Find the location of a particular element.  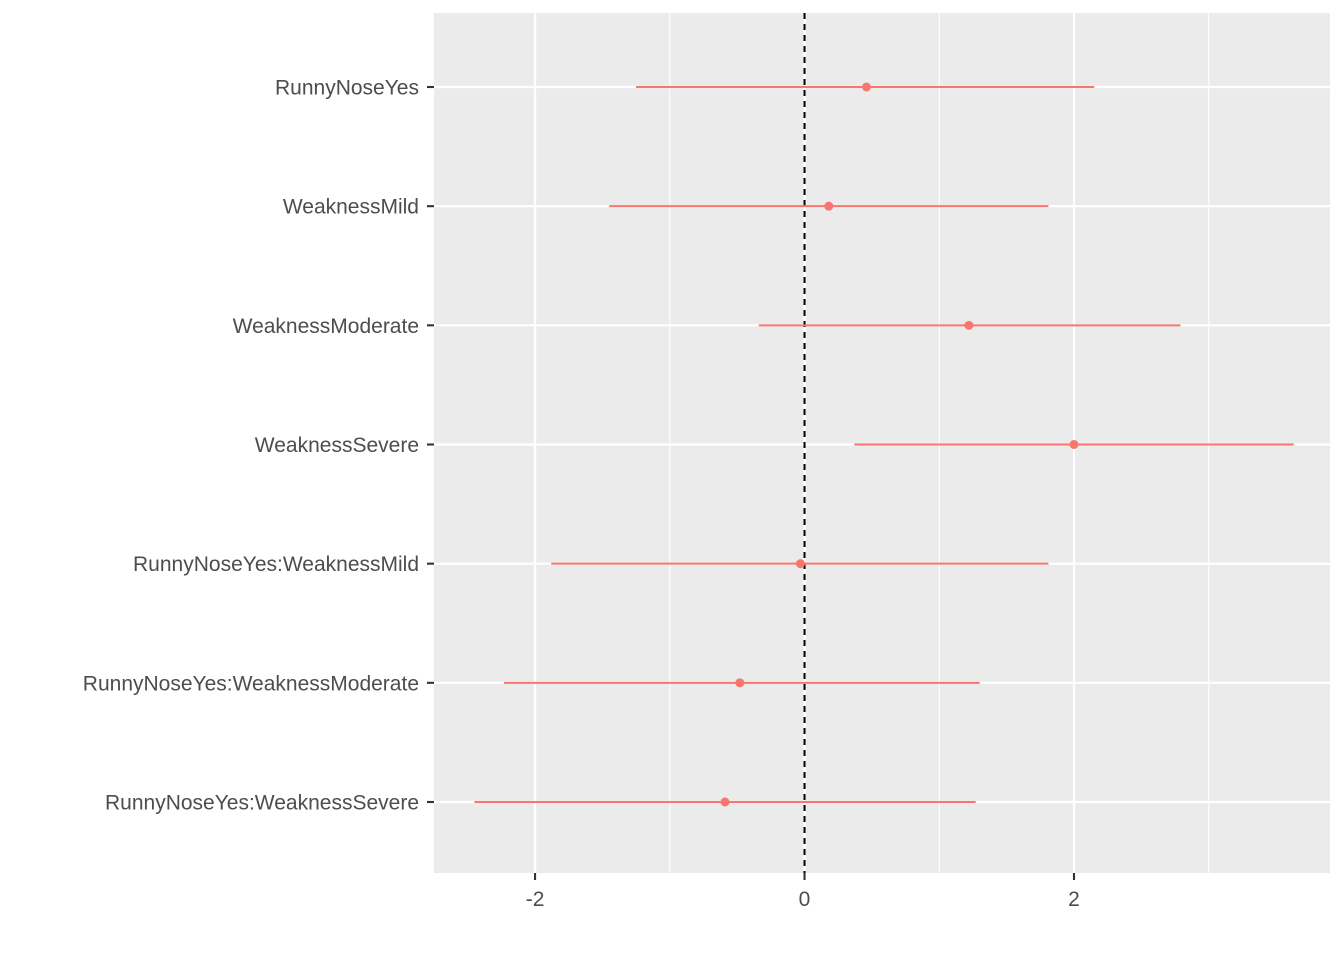

y-tick-label-3: WeaknessSevere is located at coordinates (337, 445).